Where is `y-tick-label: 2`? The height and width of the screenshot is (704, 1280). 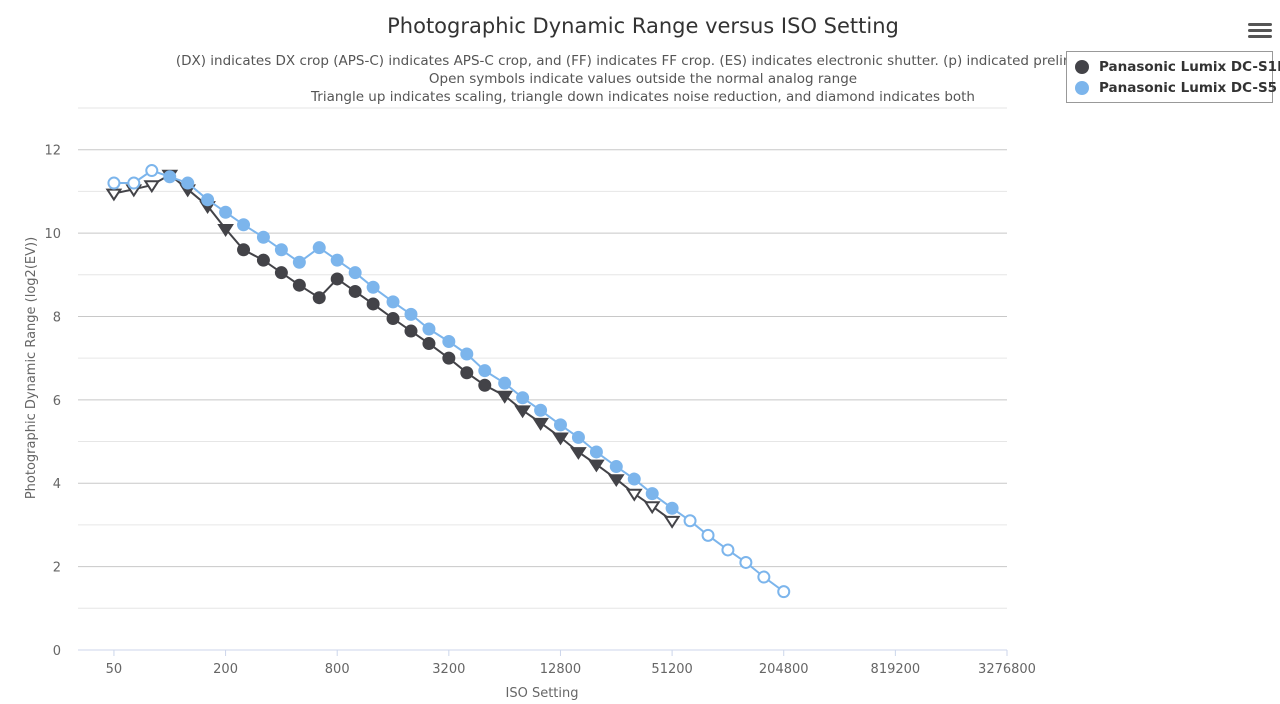 y-tick-label: 2 is located at coordinates (57, 568).